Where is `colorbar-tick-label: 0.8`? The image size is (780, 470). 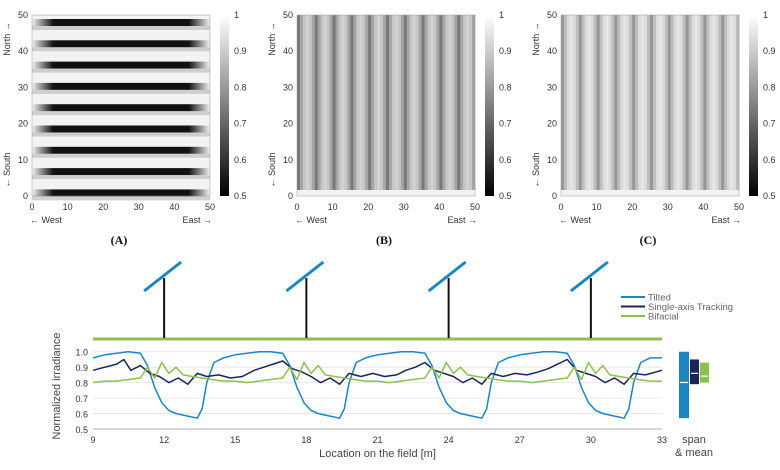
colorbar-tick-label: 0.8 is located at coordinates (240, 87).